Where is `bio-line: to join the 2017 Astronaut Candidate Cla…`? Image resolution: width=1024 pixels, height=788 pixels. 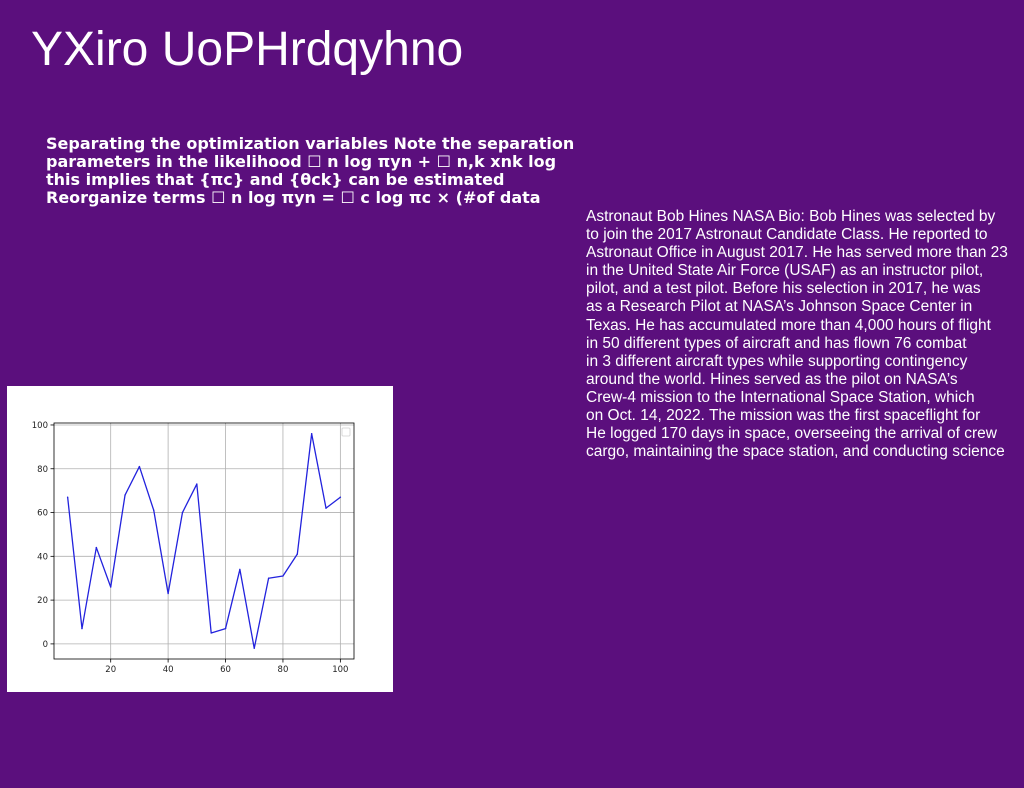
bio-line: to join the 2017 Astronaut Candidate Cla… is located at coordinates (787, 235).